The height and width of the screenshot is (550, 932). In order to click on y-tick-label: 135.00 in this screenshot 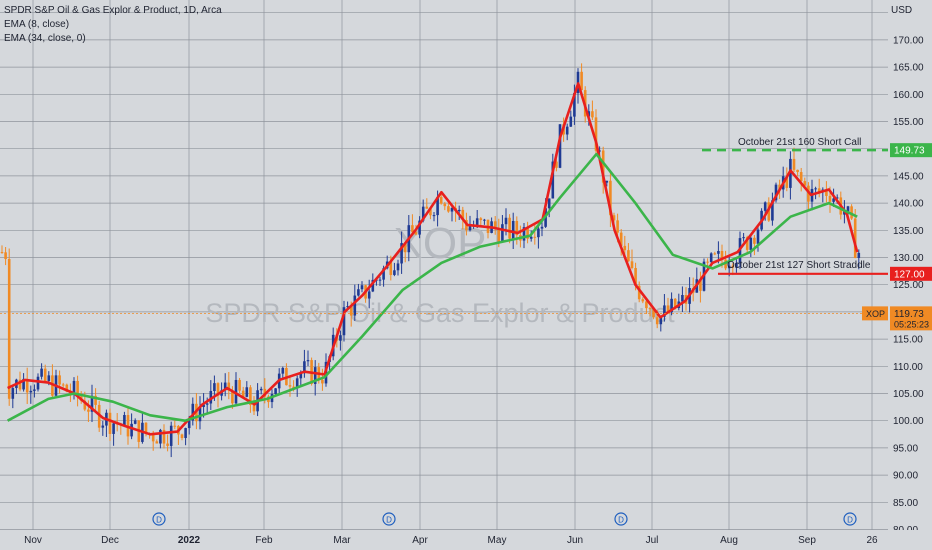, I will do `click(908, 231)`.